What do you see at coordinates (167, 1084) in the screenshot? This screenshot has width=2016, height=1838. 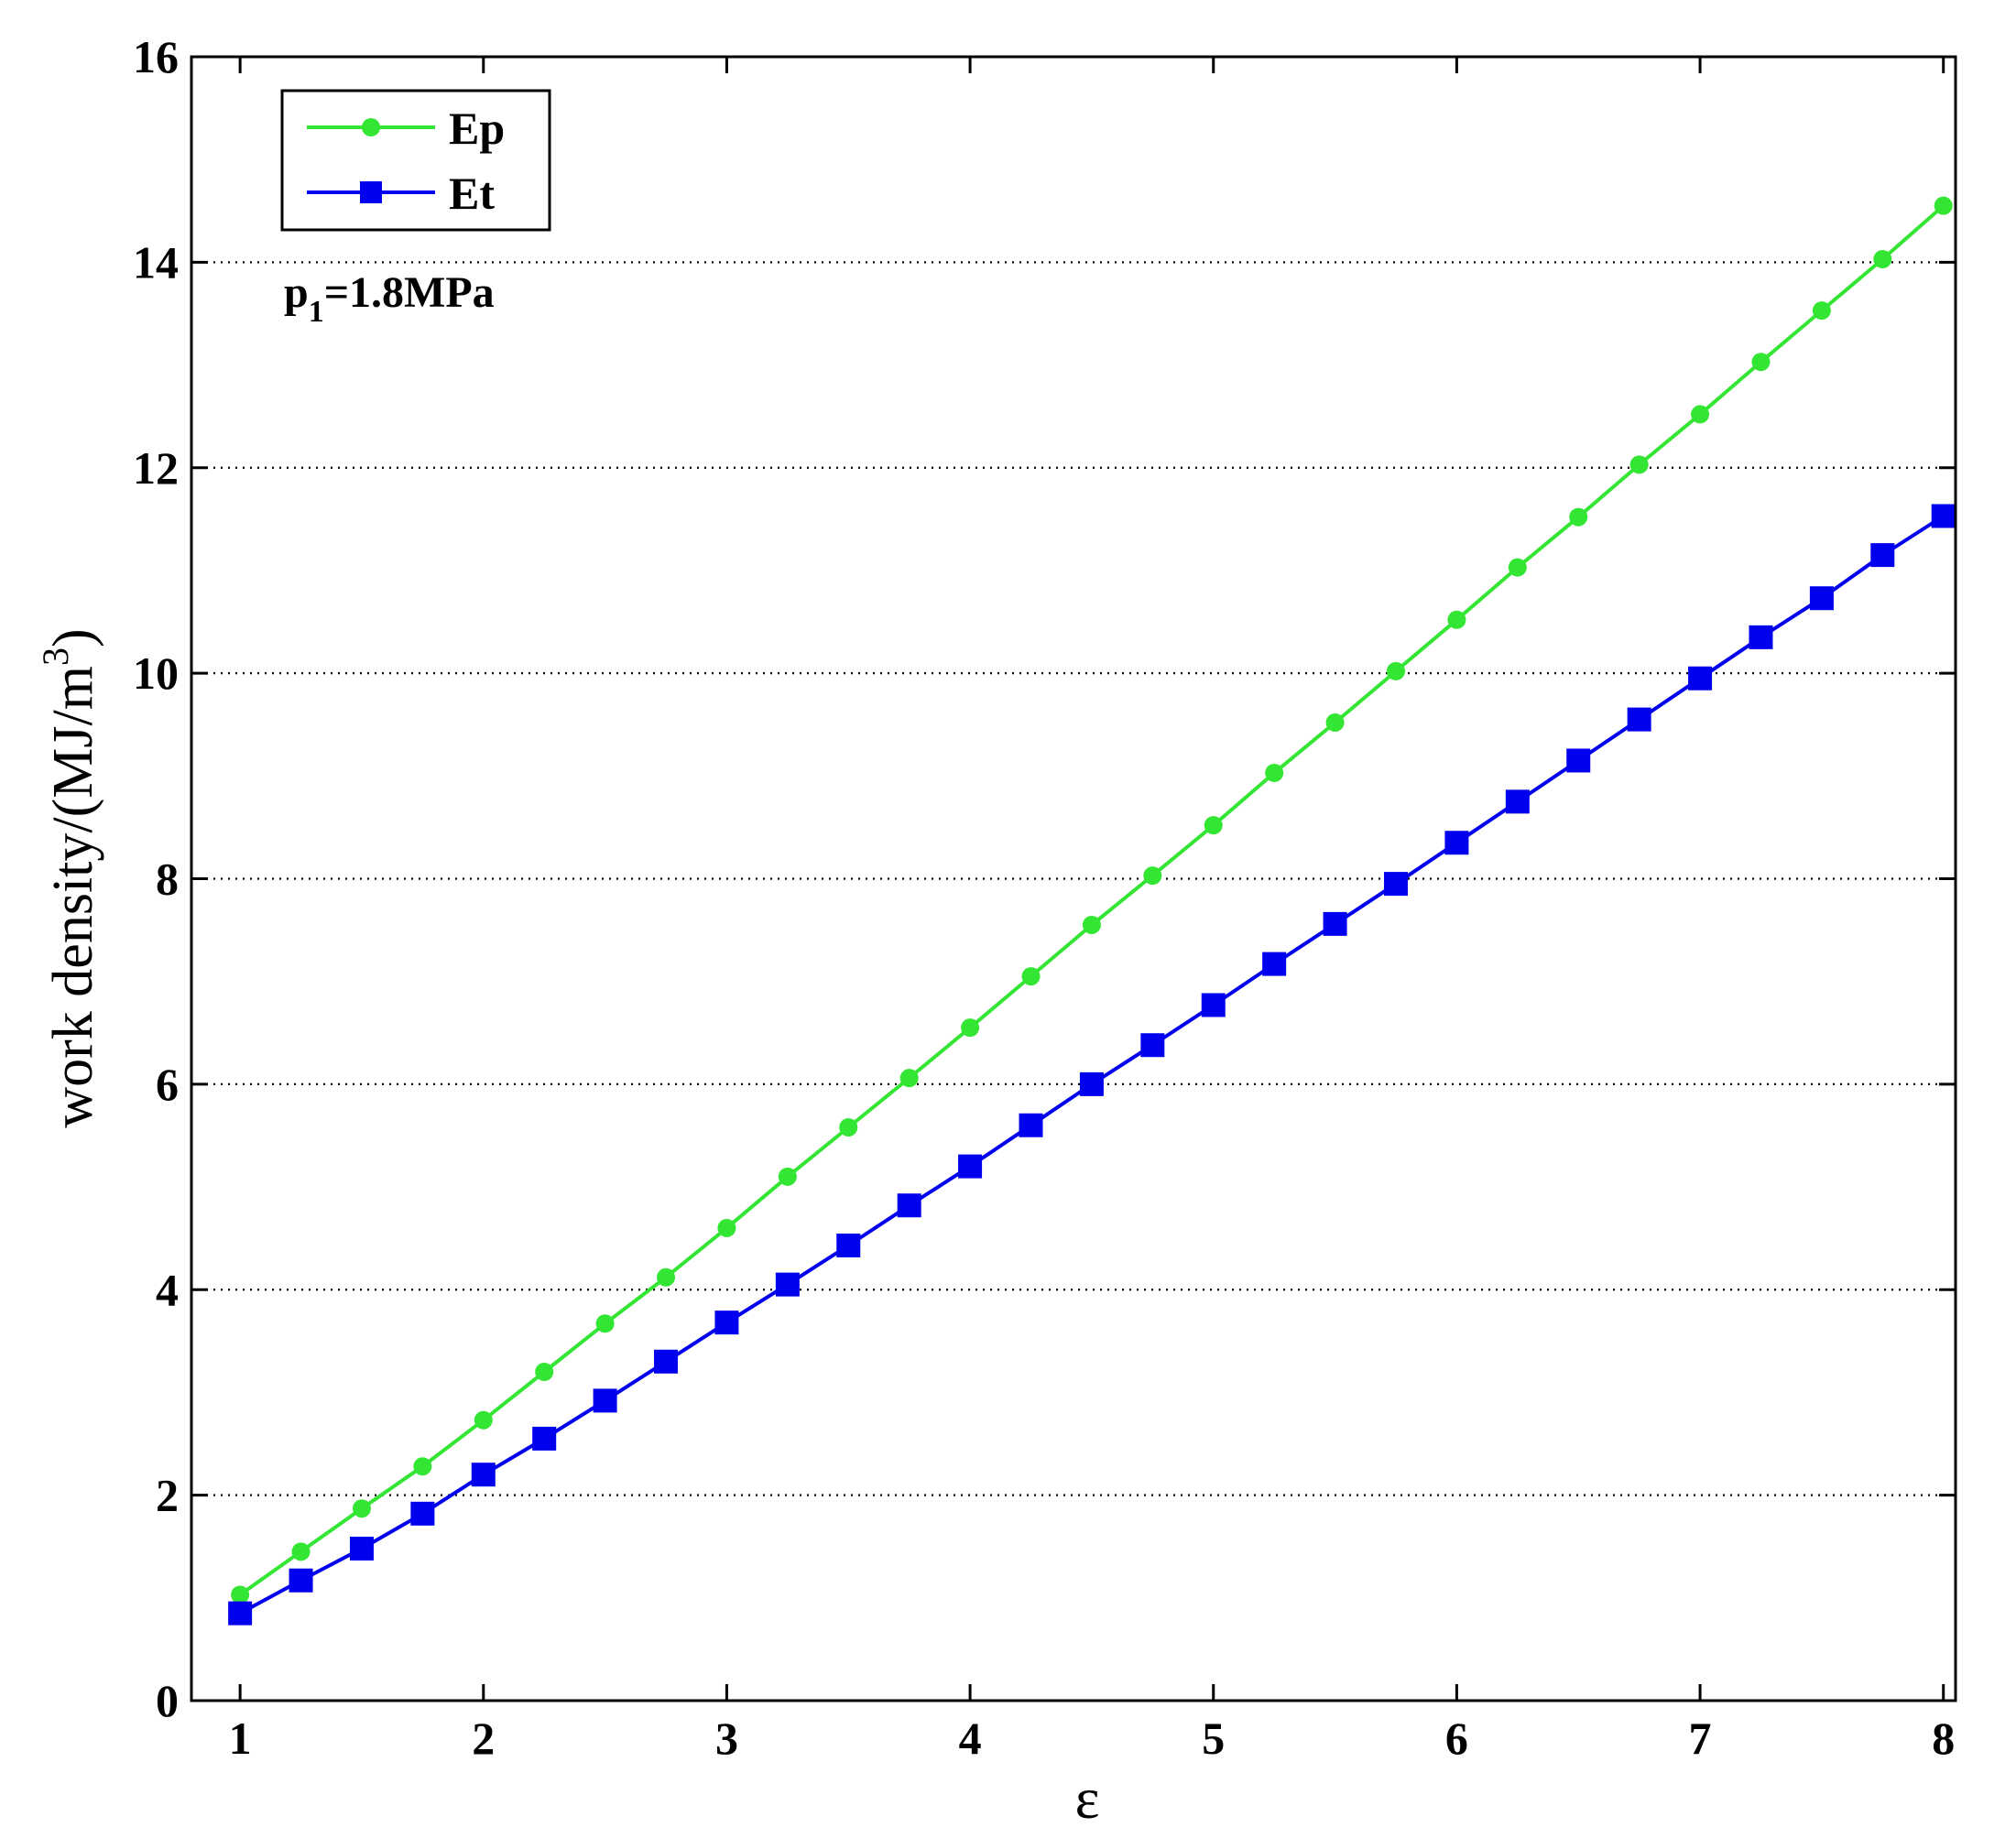 I see `y-tick-label: 6` at bounding box center [167, 1084].